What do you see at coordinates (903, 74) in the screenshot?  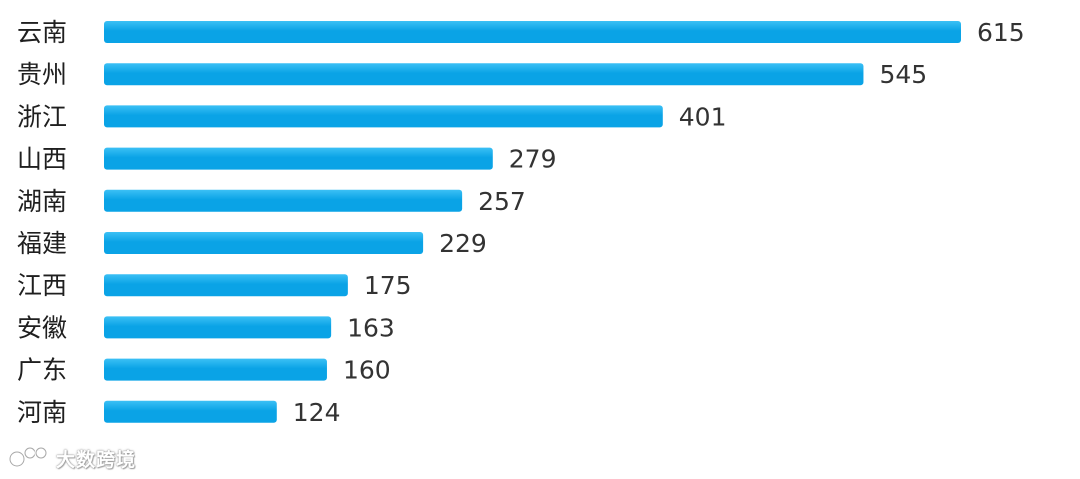 I see `value-label-1: 545` at bounding box center [903, 74].